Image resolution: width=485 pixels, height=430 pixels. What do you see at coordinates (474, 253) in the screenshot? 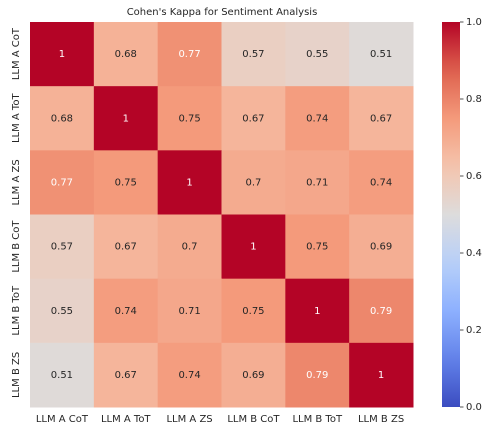
I see `colorbar-tick-label: 0.4` at bounding box center [474, 253].